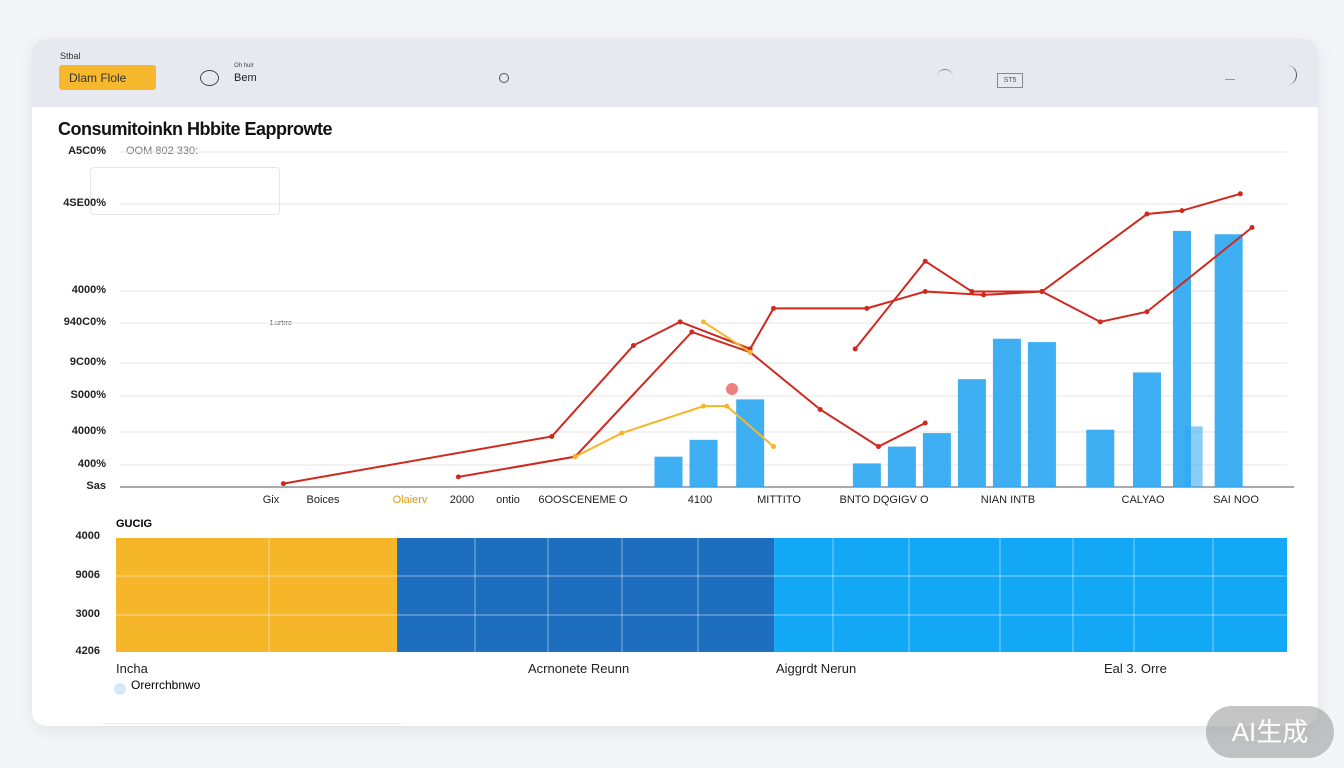  I want to click on chart-icon, so click(945, 75).